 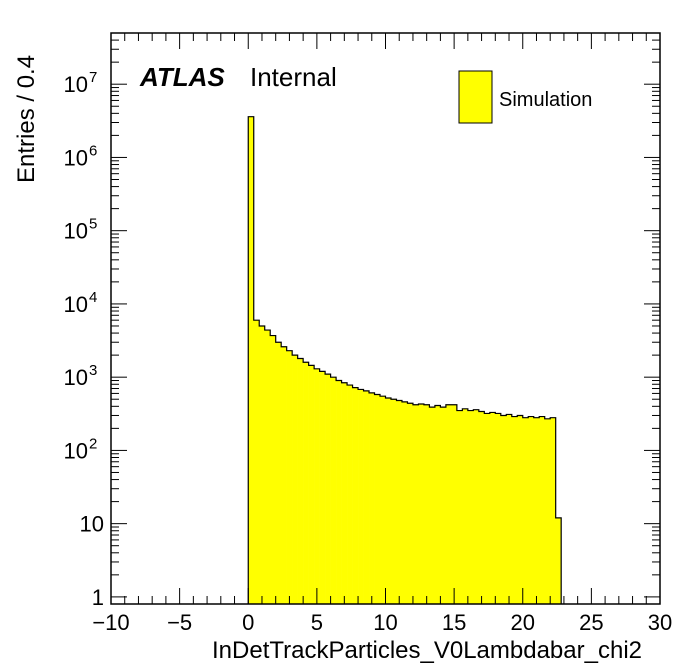 I want to click on legend-swatch, so click(x=475, y=97).